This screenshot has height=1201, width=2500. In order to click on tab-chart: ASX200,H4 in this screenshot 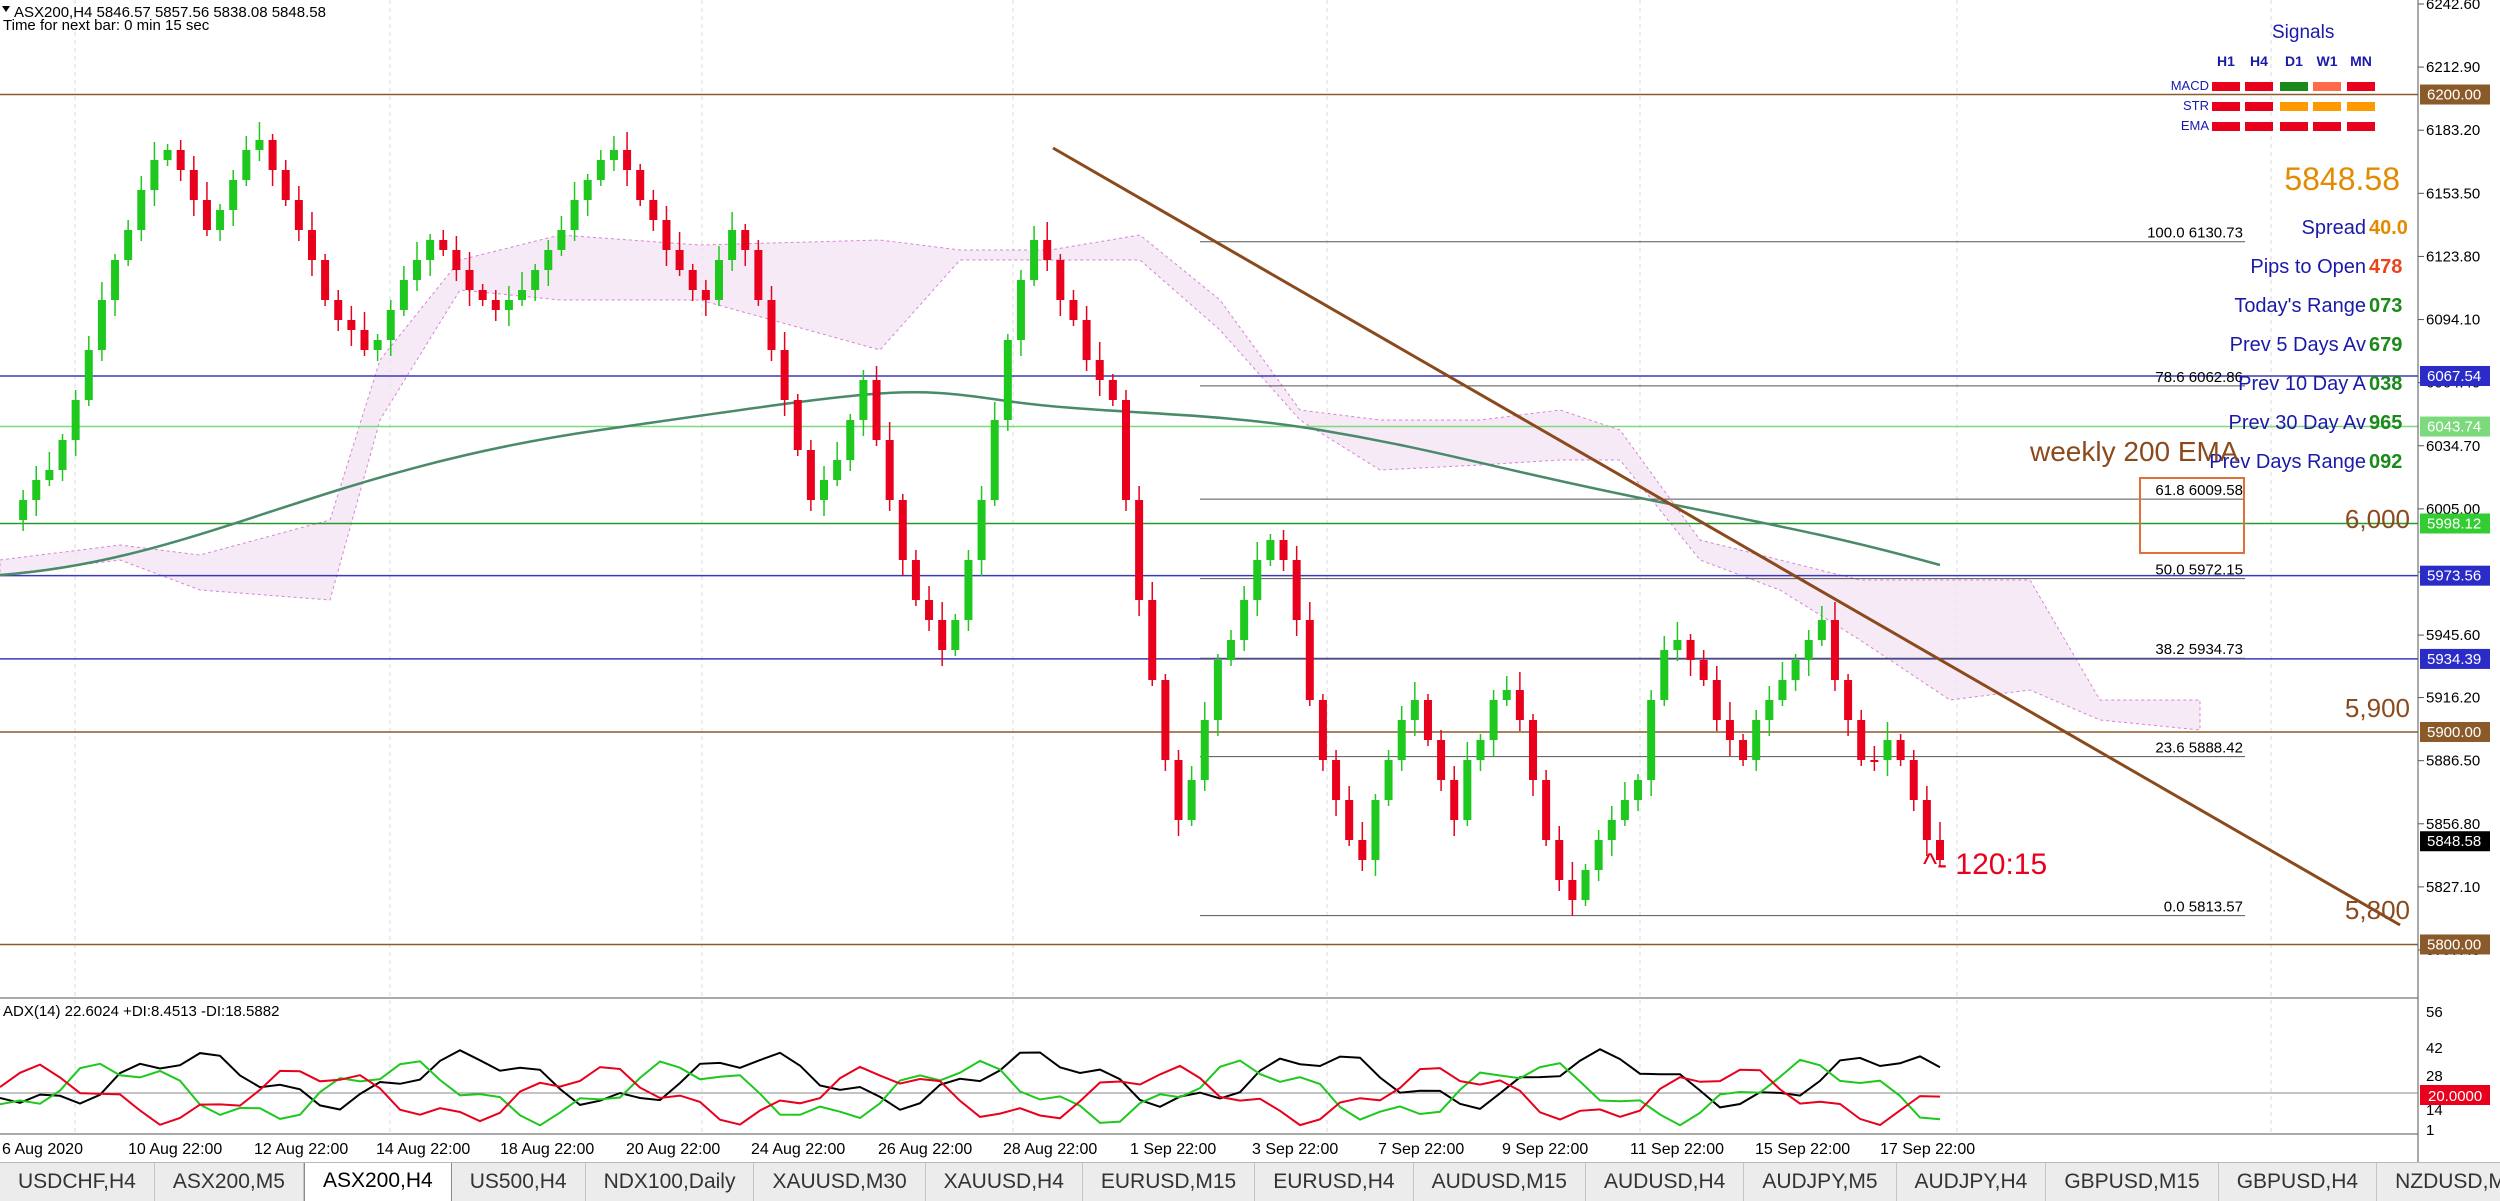, I will do `click(377, 1182)`.